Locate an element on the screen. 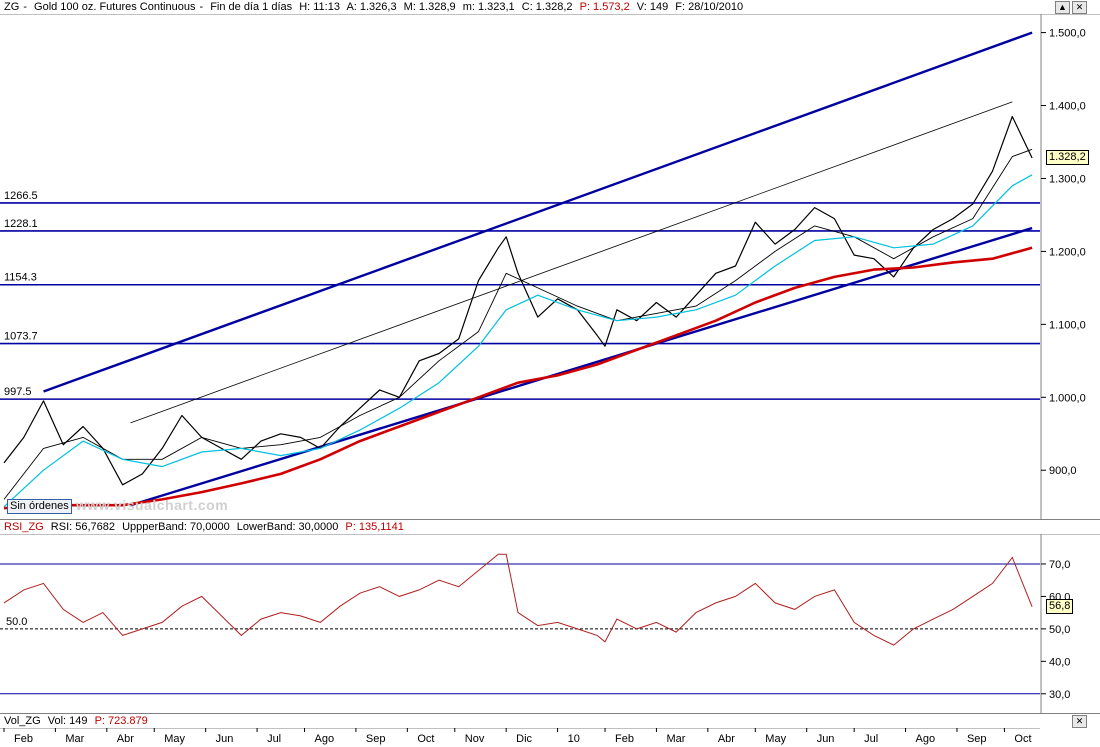 This screenshot has height=747, width=1100. vol-header-p: P: 723.879 is located at coordinates (121, 721).